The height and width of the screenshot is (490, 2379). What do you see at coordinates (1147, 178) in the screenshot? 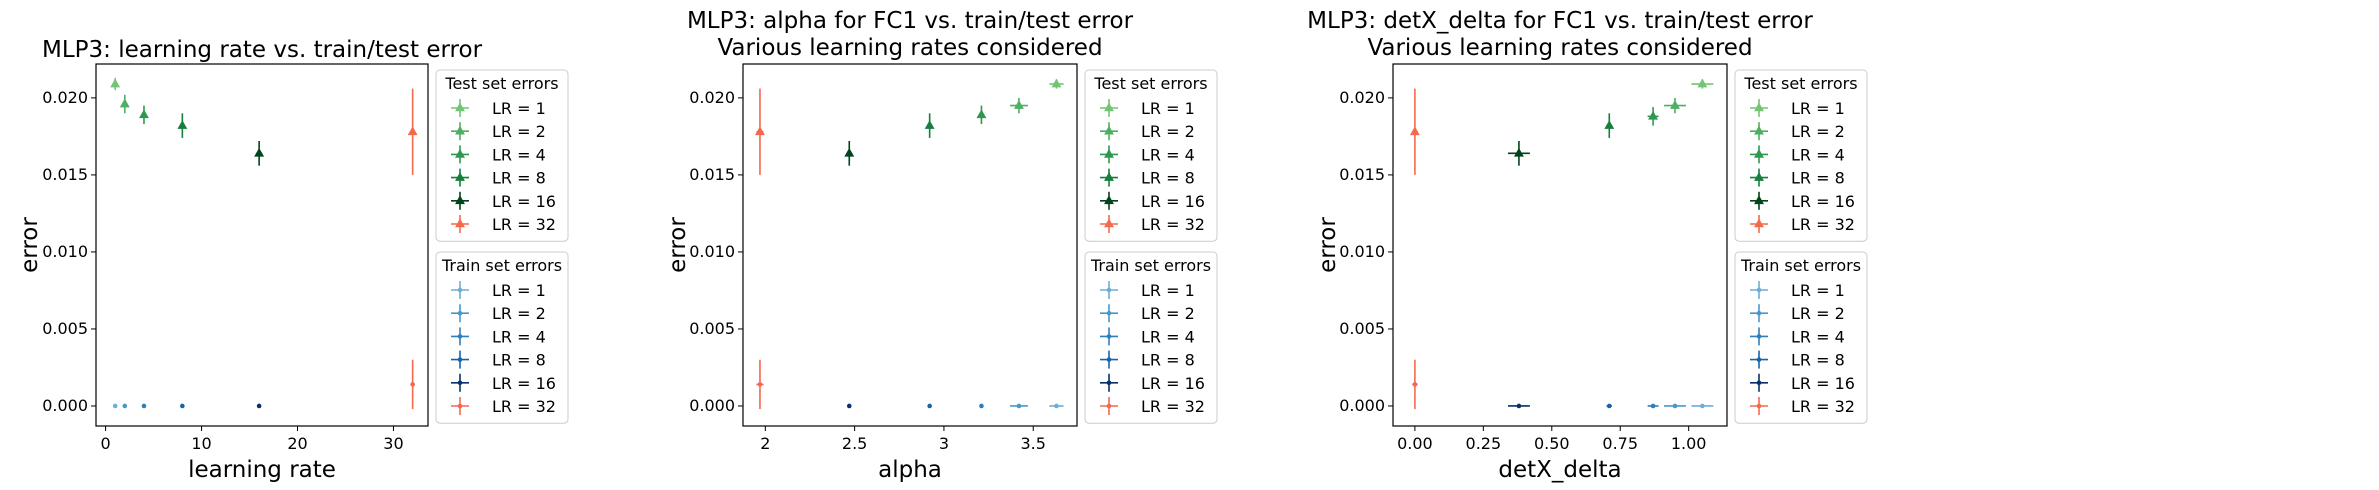
I see `legend-item: LR = 8` at bounding box center [1147, 178].